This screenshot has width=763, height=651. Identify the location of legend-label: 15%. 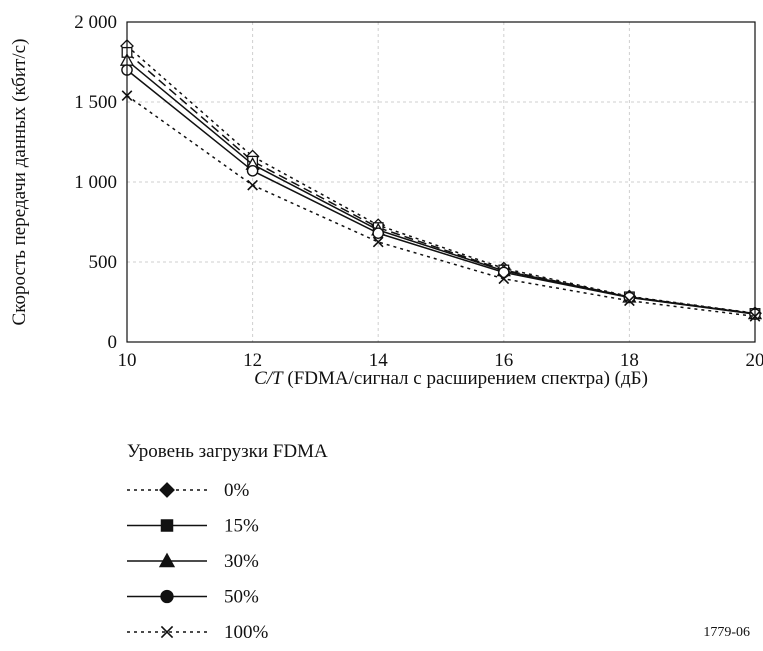
(241, 526).